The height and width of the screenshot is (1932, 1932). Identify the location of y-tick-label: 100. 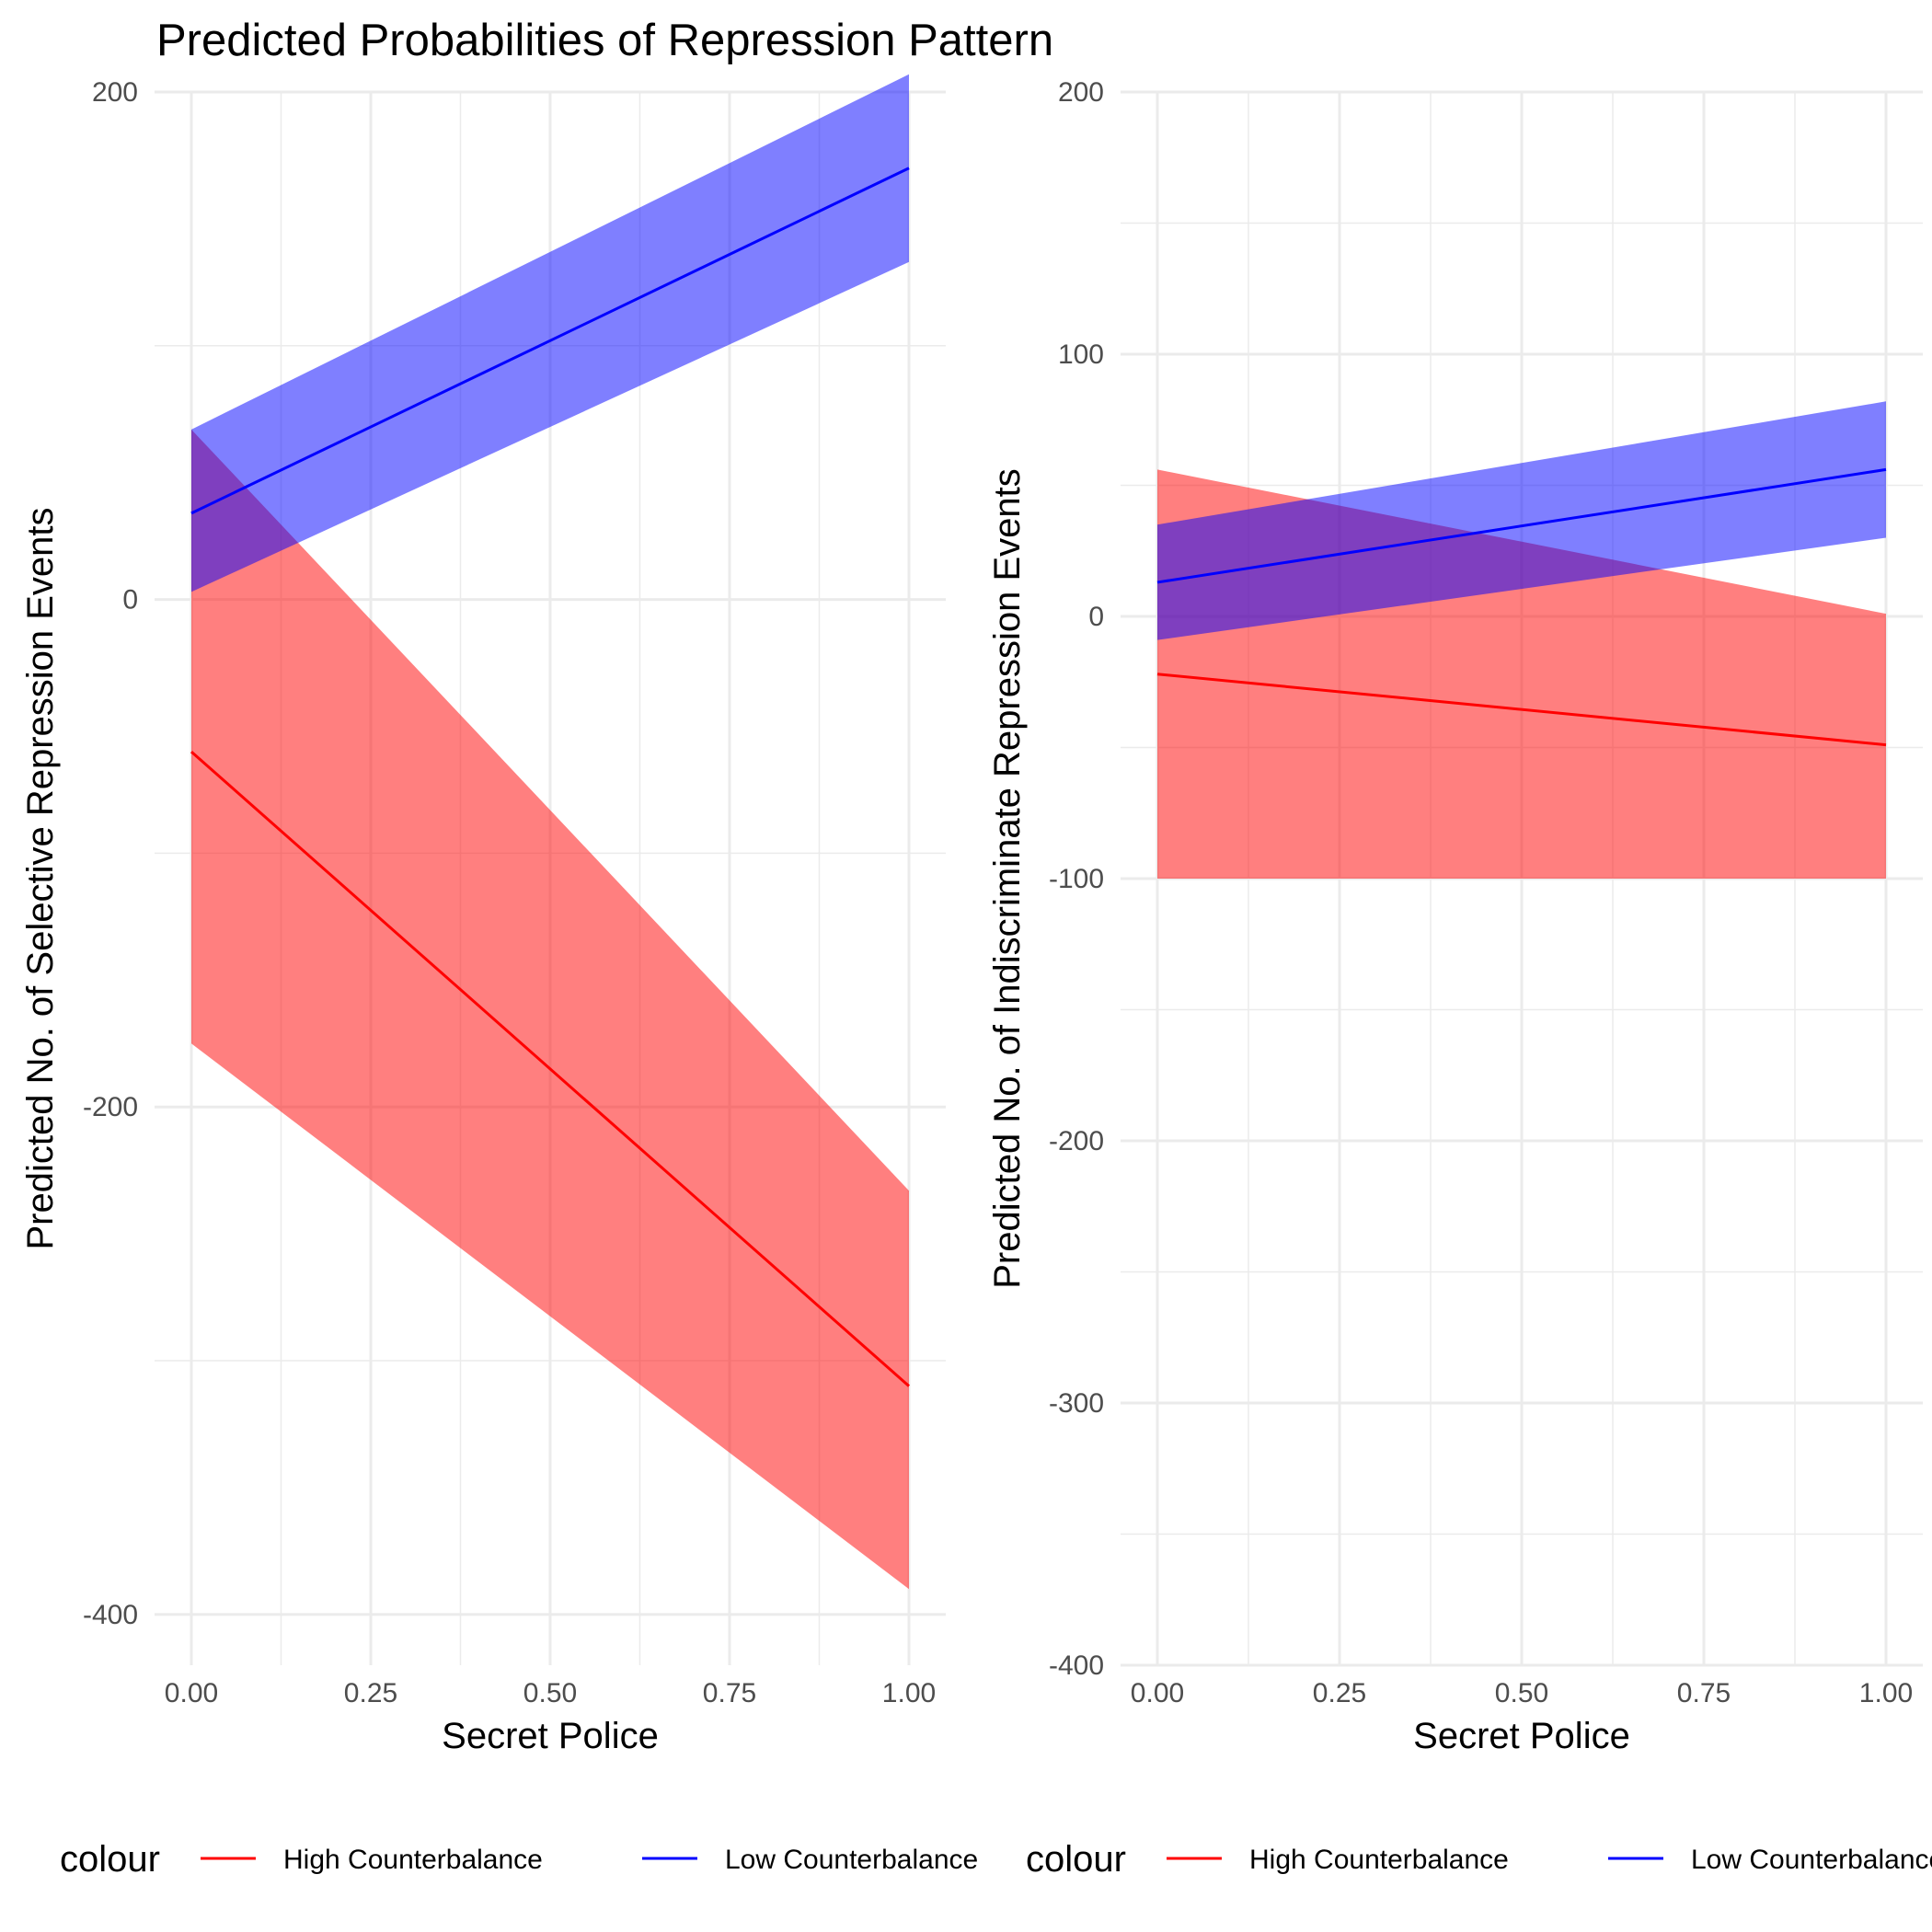
(1081, 354).